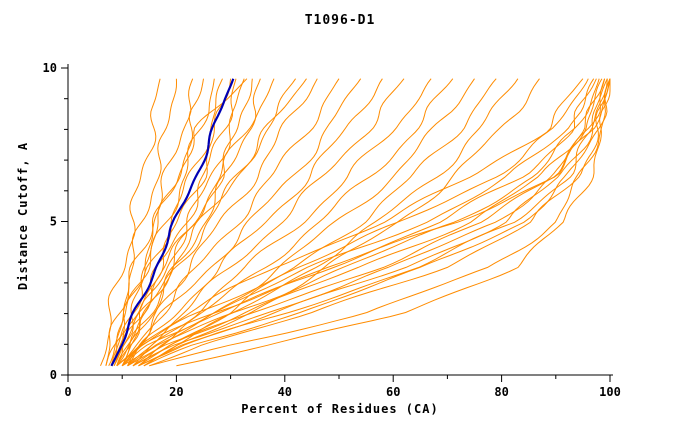 The image size is (680, 440). I want to click on y-tick-label: 5, so click(53, 222).